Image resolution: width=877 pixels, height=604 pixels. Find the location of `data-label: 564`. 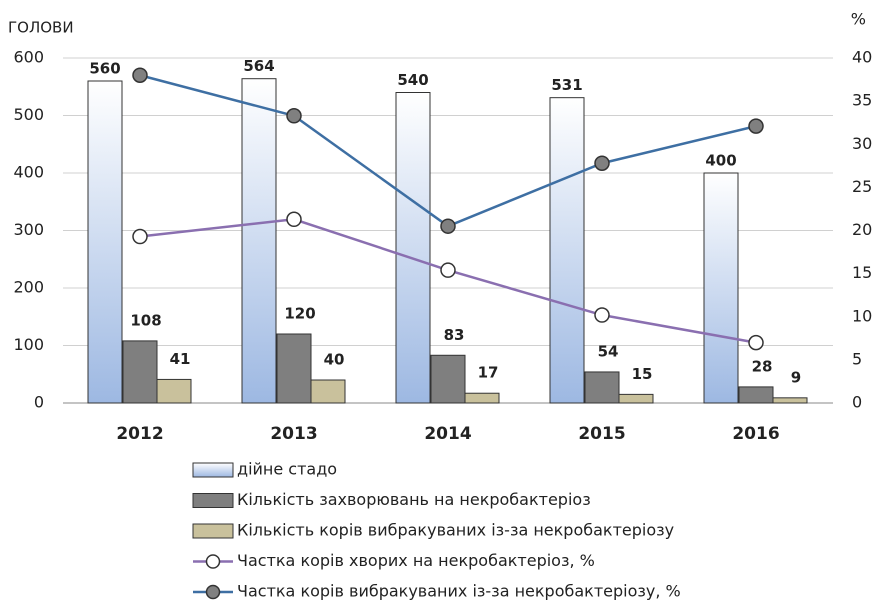

data-label: 564 is located at coordinates (258, 66).